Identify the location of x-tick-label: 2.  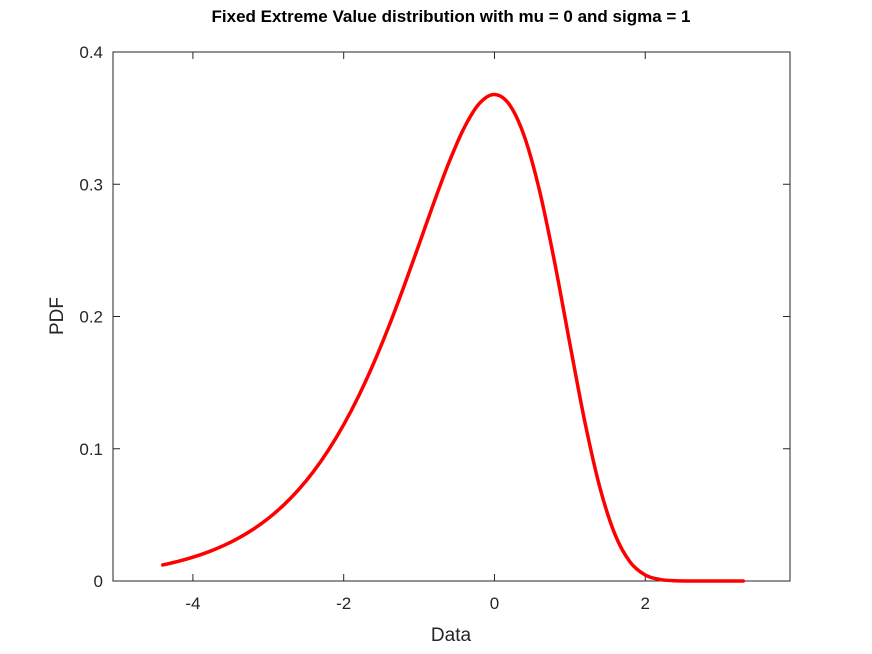
(645, 603).